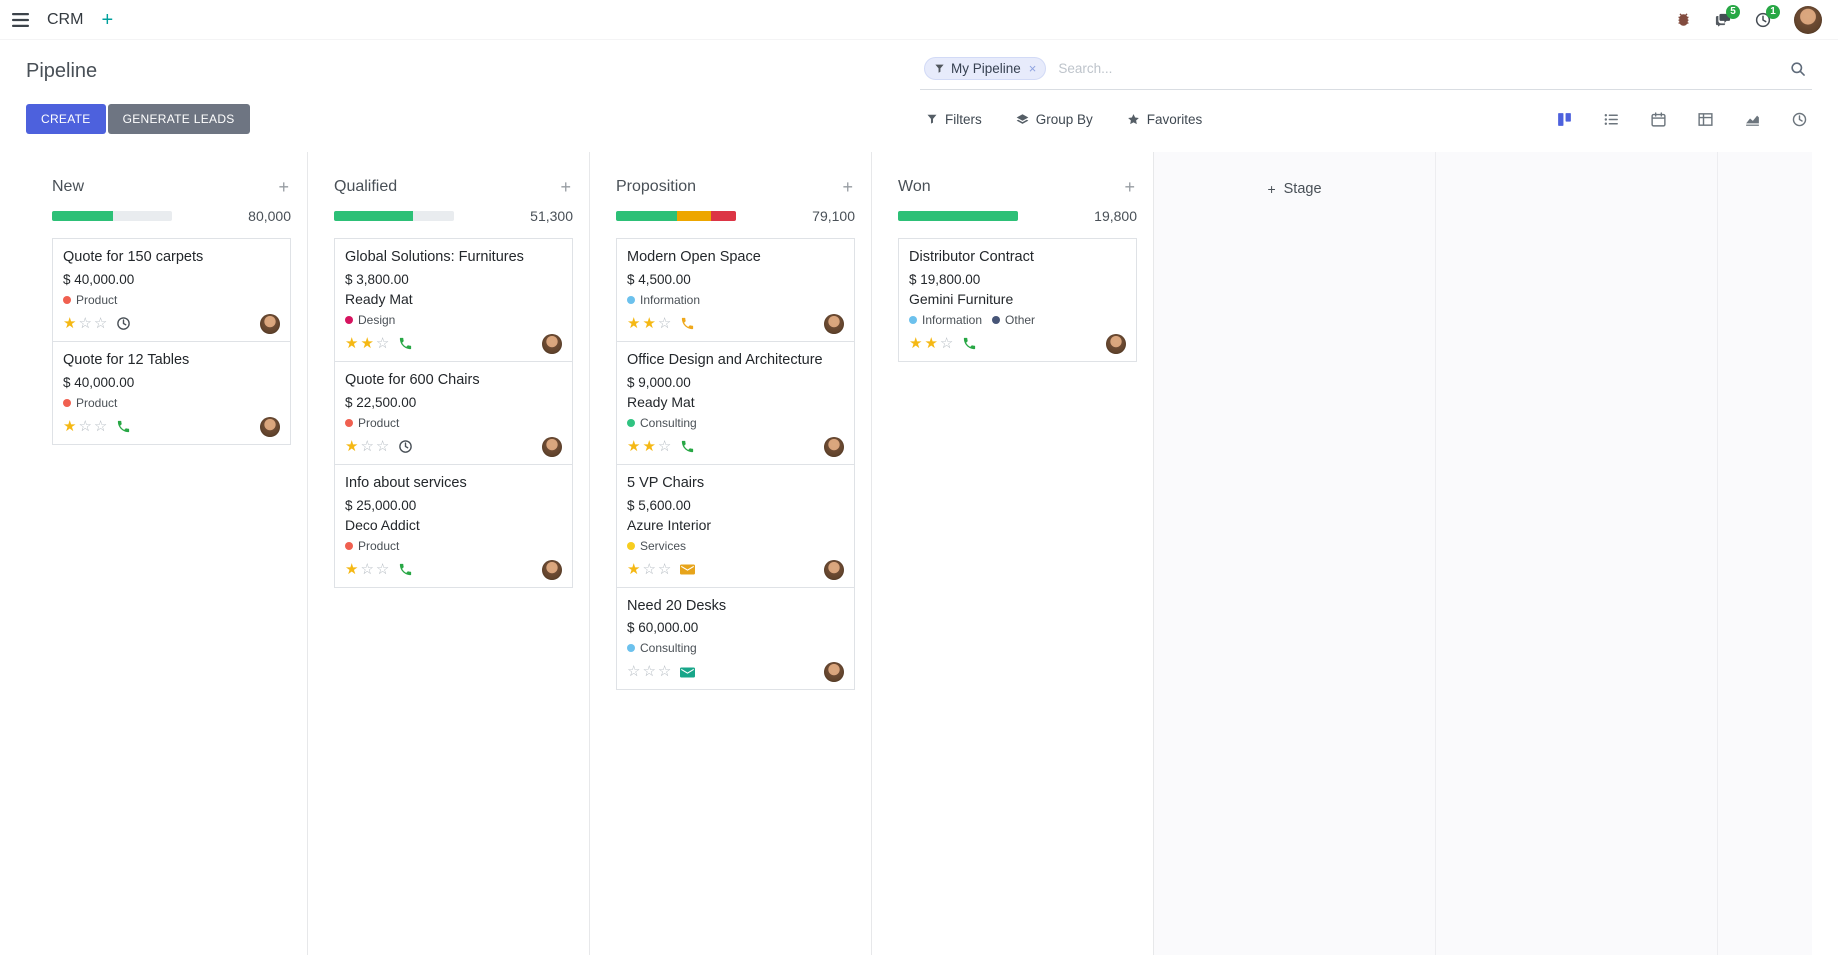 The width and height of the screenshot is (1838, 955). I want to click on activities-clock-icon: 1, so click(1767, 16).